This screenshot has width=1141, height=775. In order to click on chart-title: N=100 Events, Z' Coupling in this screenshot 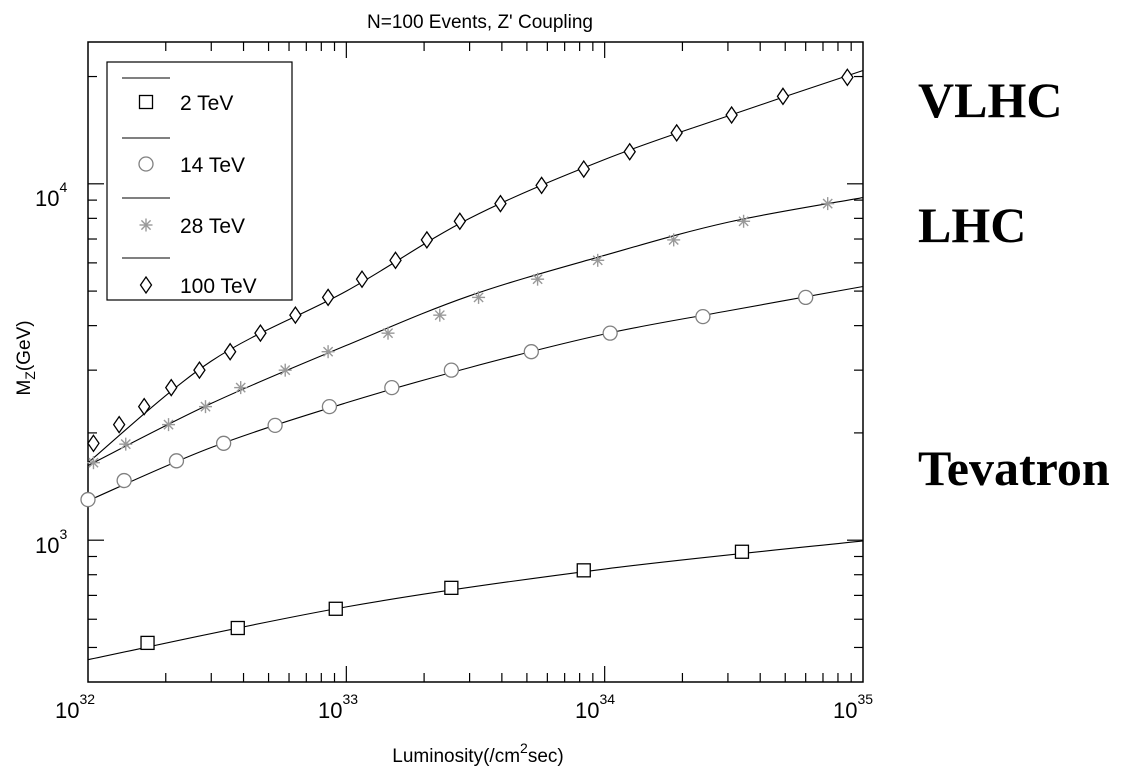, I will do `click(480, 22)`.